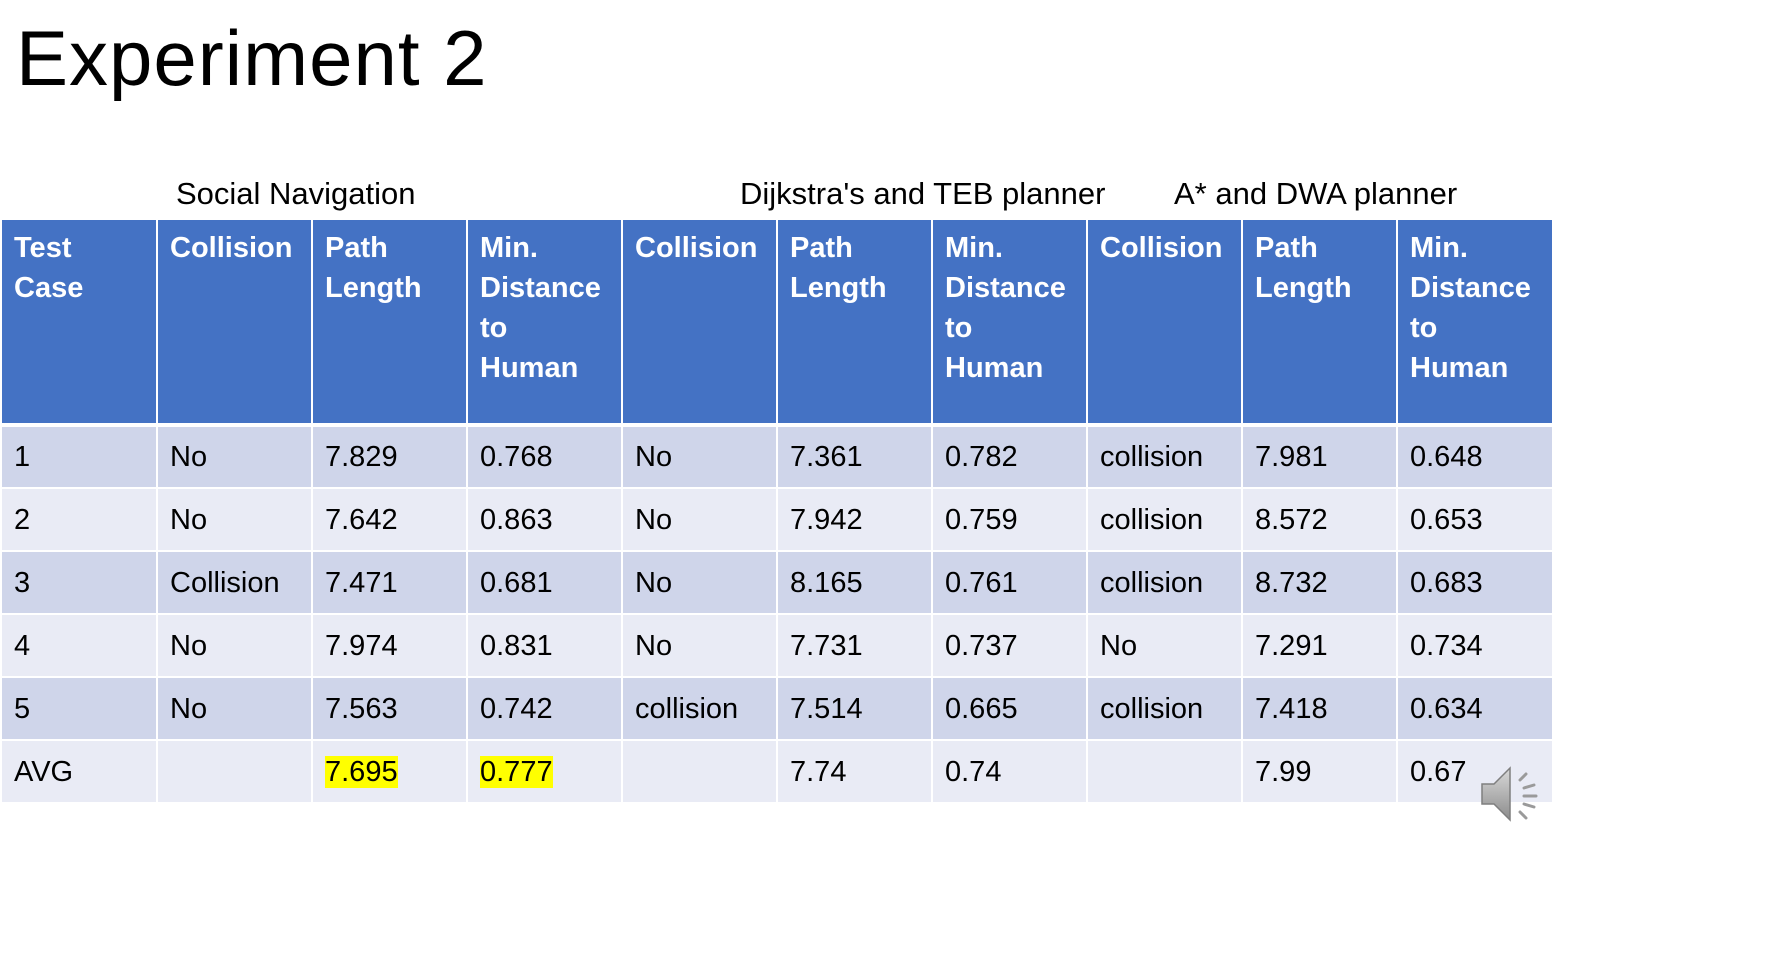 This screenshot has width=1766, height=968. Describe the element at coordinates (700, 709) in the screenshot. I see `cell-dt-collision: collision` at that location.